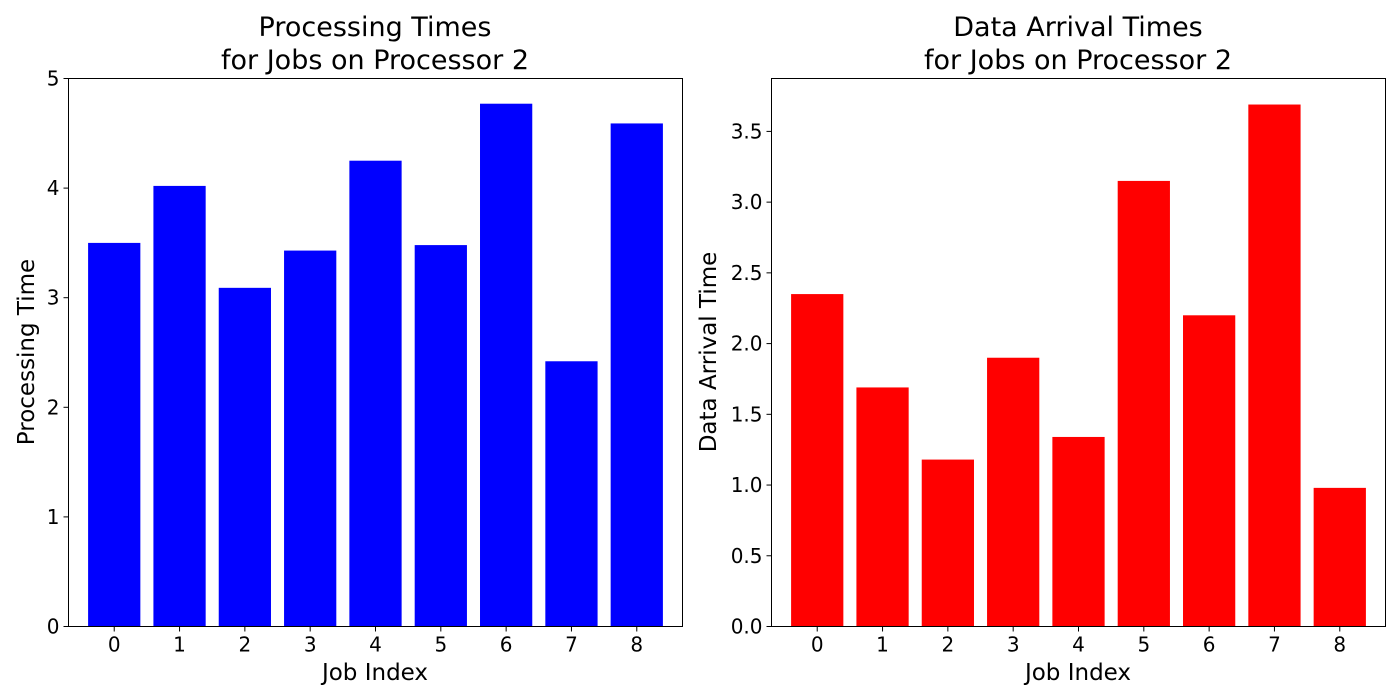 The image size is (1400, 700). I want to click on y-tick-label: 2.0, so click(747, 344).